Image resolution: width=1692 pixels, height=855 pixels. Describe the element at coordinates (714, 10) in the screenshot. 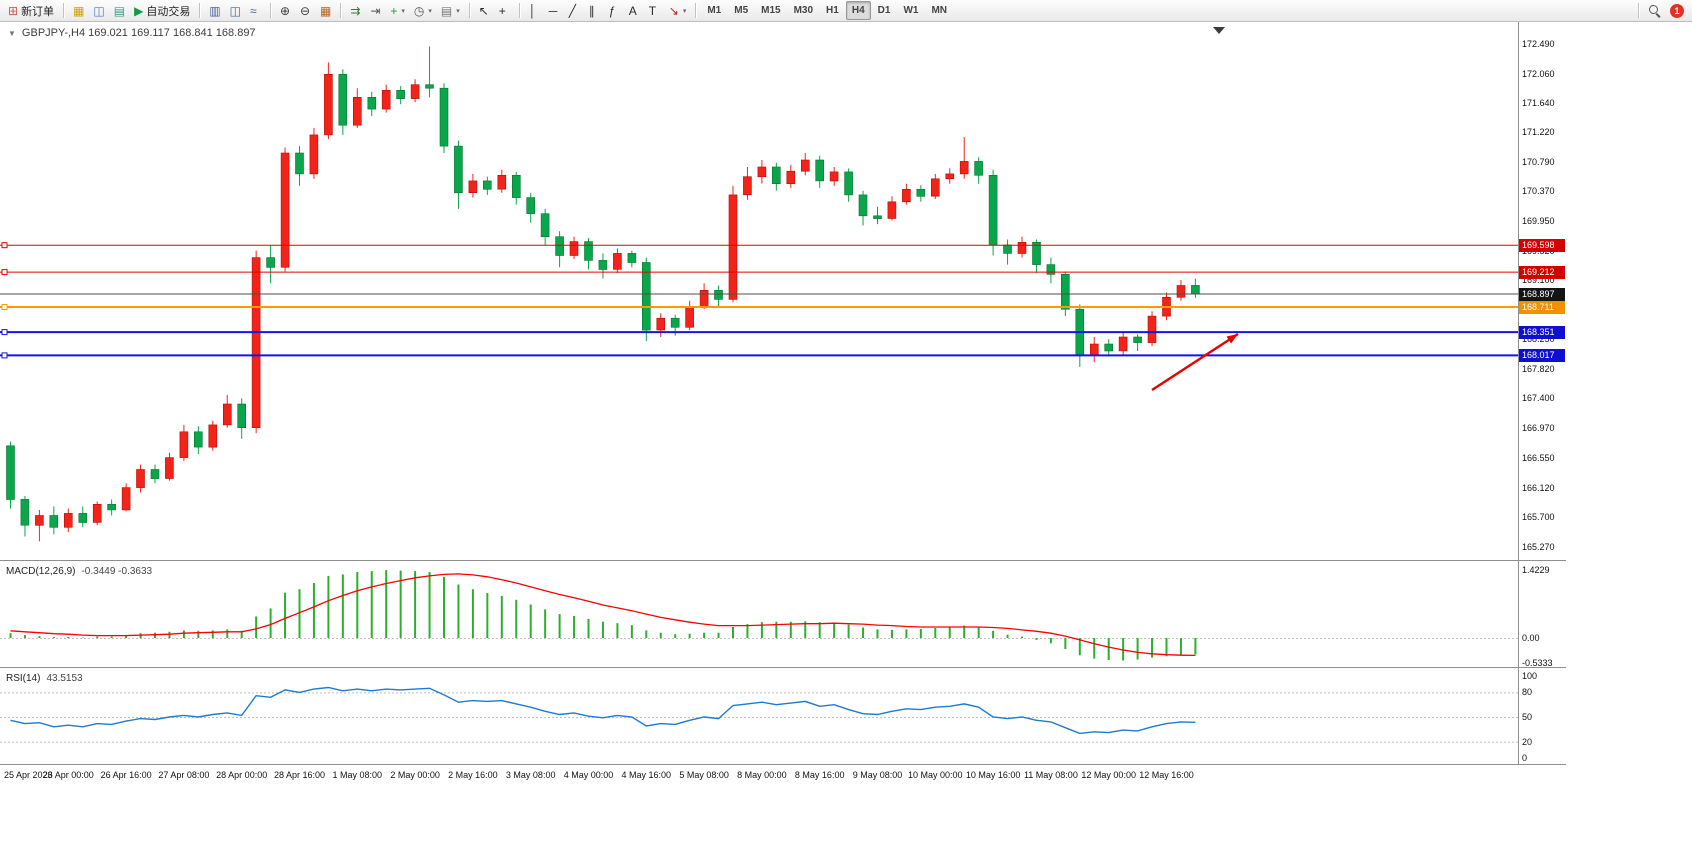

I see `timeframe-m1-button: M1` at that location.